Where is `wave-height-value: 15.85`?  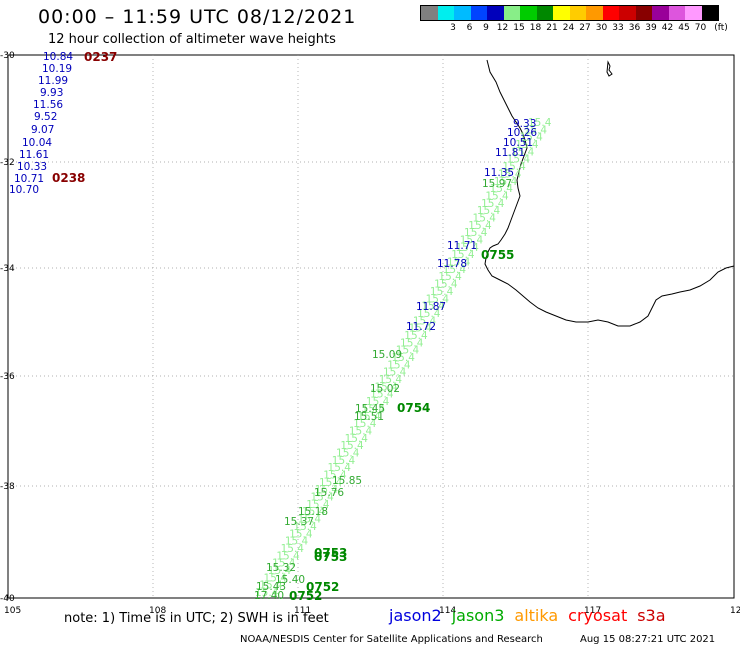 wave-height-value: 15.85 is located at coordinates (347, 481).